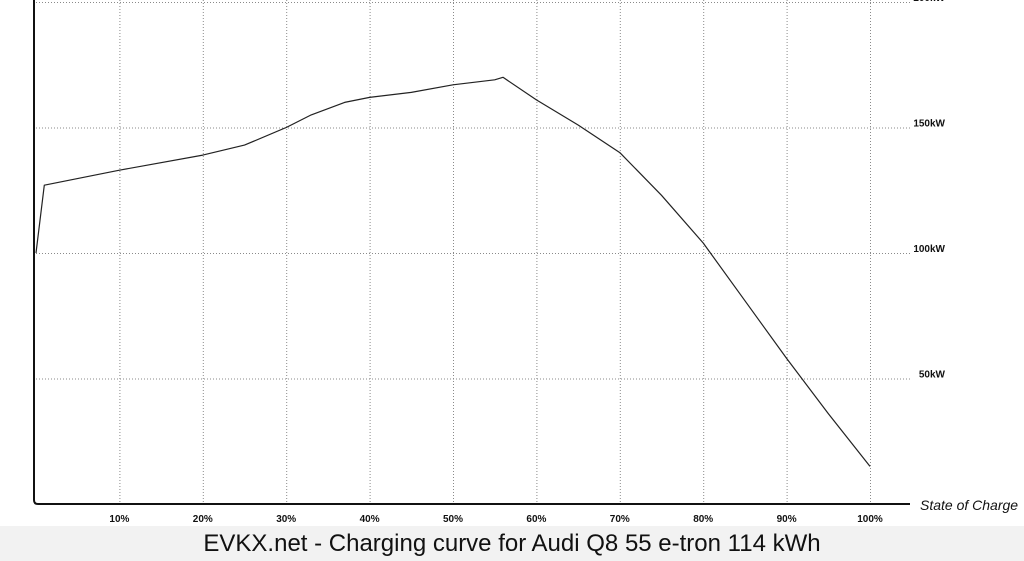 Image resolution: width=1024 pixels, height=561 pixels. What do you see at coordinates (119, 519) in the screenshot?
I see `x-tick-label: 10%` at bounding box center [119, 519].